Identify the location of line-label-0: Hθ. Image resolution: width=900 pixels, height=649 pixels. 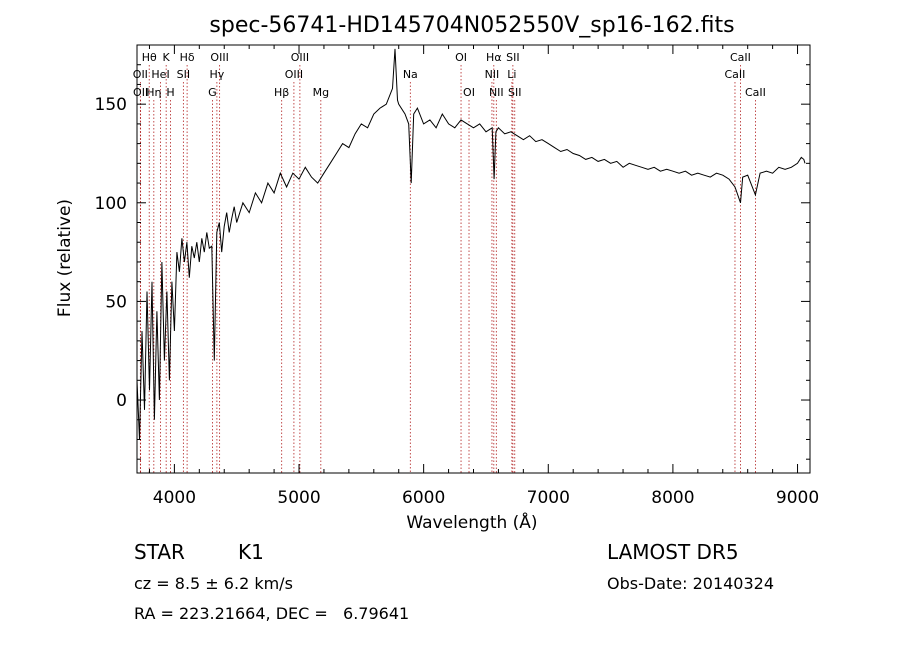
(149, 57).